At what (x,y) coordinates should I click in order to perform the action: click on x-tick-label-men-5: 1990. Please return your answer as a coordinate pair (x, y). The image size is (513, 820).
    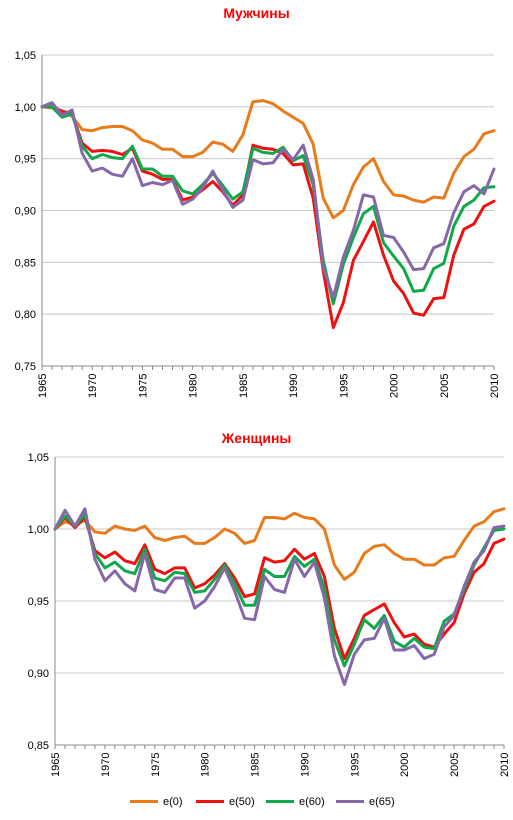
    Looking at the image, I should click on (294, 386).